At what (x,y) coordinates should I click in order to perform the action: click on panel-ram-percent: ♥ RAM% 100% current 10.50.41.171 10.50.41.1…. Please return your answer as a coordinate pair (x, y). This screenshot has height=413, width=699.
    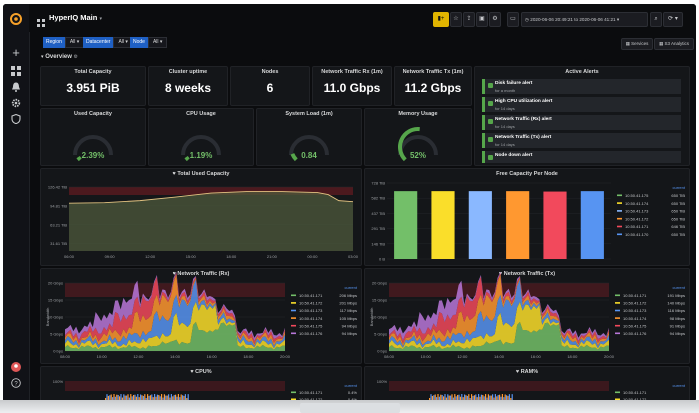
    Looking at the image, I should click on (527, 384).